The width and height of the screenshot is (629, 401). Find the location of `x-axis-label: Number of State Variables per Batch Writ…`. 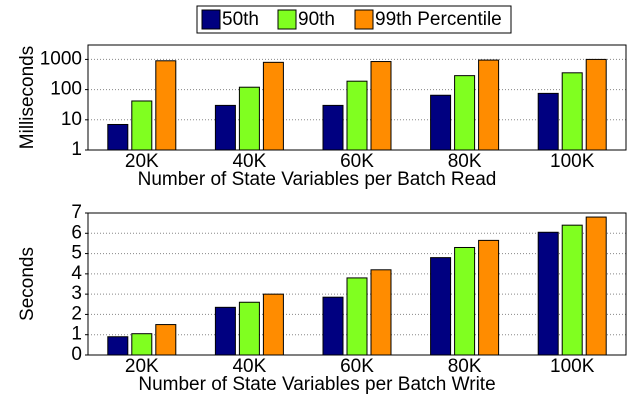

x-axis-label: Number of State Variables per Batch Writ… is located at coordinates (316, 384).